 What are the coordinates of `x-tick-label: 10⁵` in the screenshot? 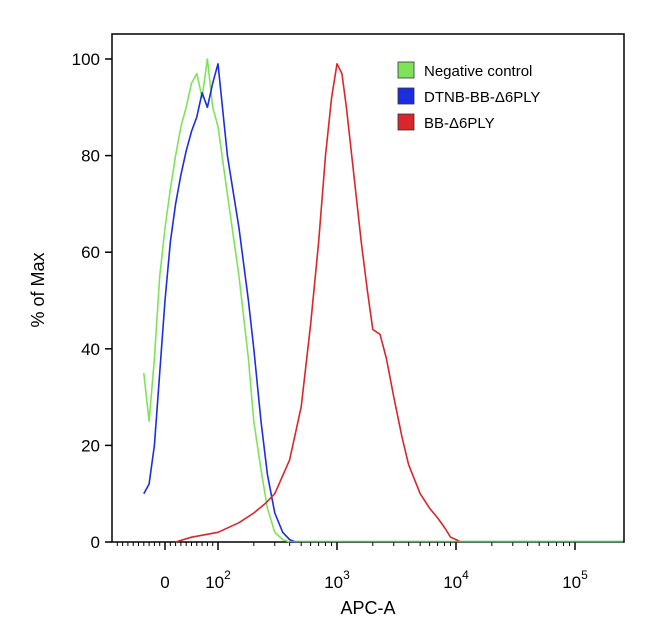 It's located at (575, 580).